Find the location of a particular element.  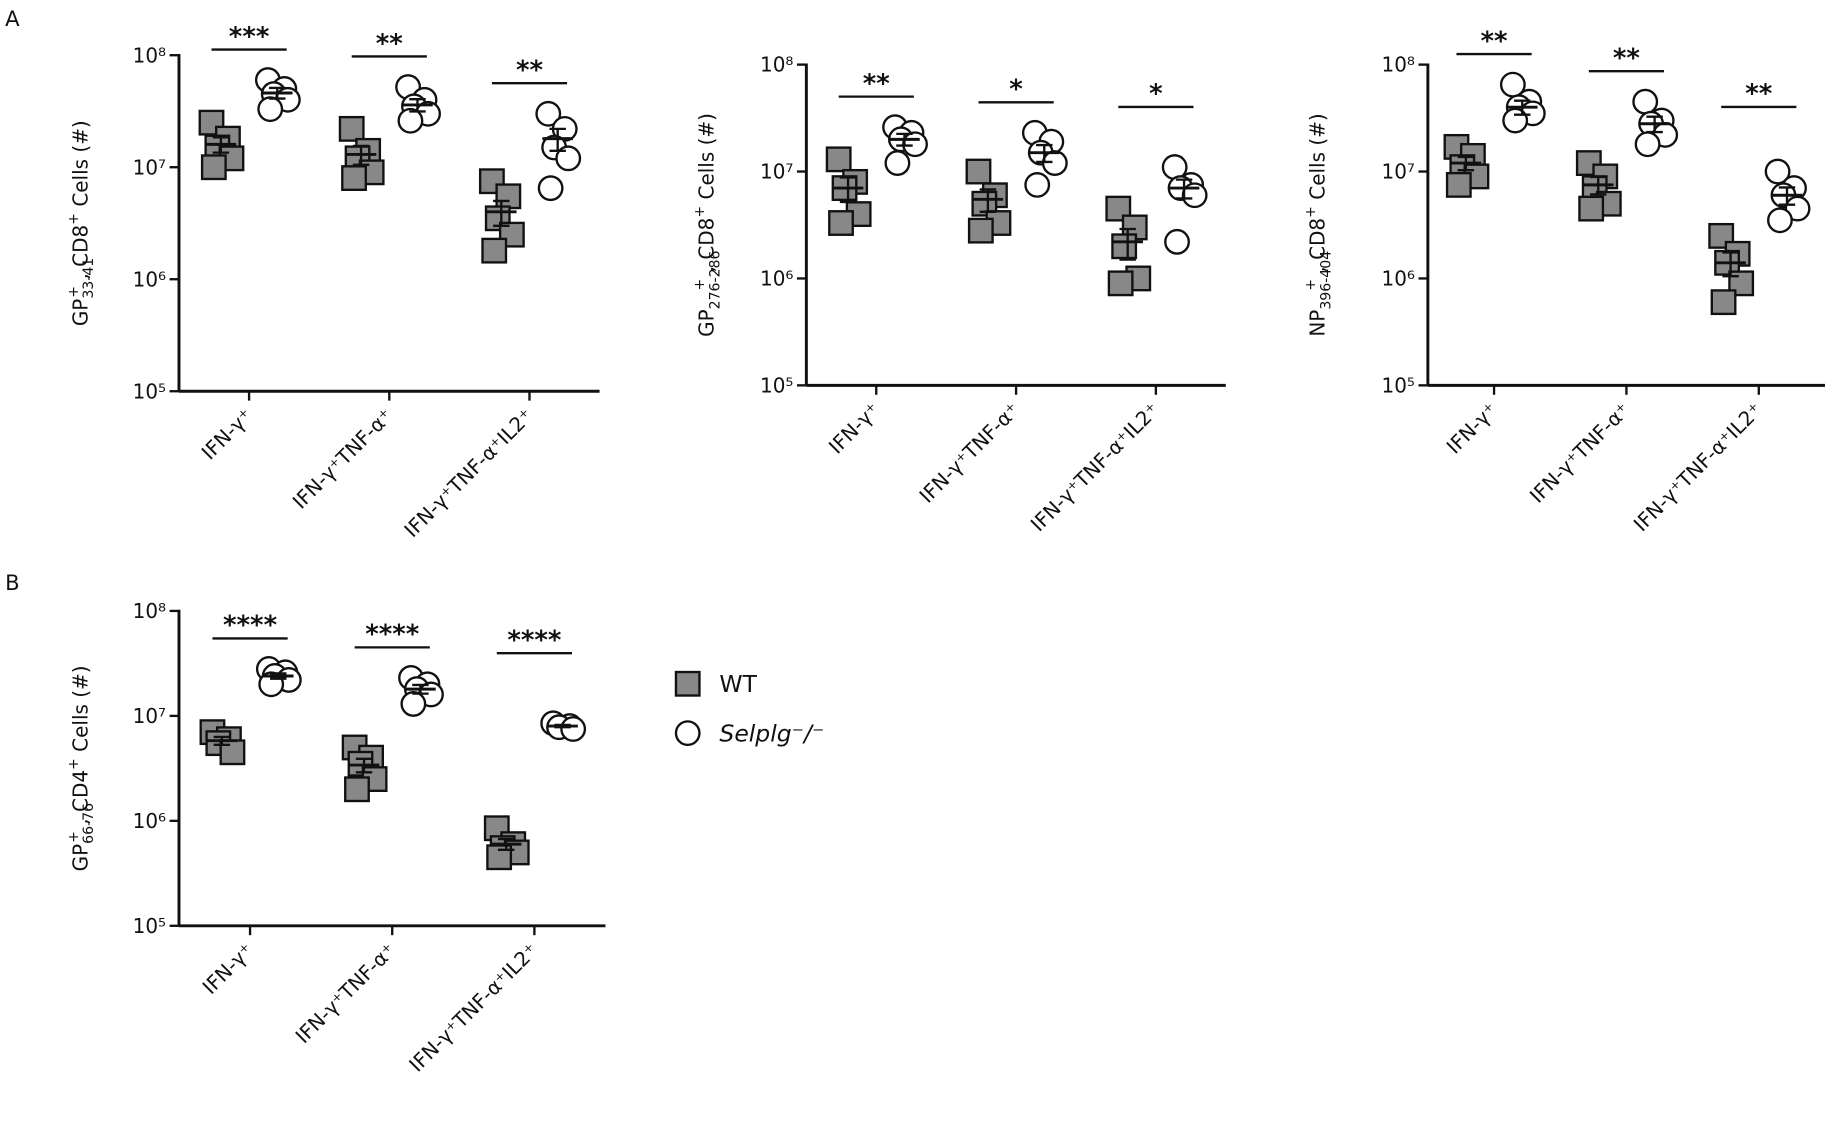

y-axis-label: GP33-41+ , CD8+ Cells (#) is located at coordinates (81, 223).